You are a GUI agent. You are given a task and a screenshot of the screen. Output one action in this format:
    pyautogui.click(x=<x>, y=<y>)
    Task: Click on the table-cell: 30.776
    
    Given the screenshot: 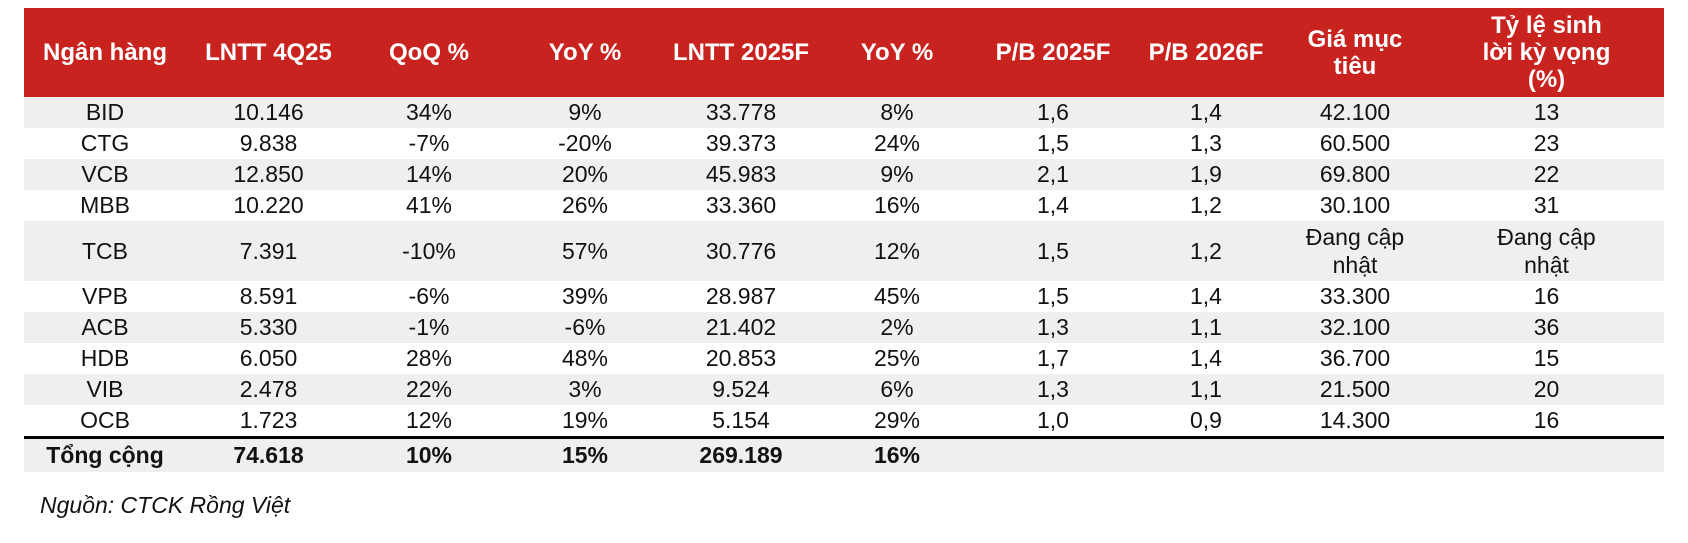 What is the action you would take?
    pyautogui.click(x=741, y=250)
    